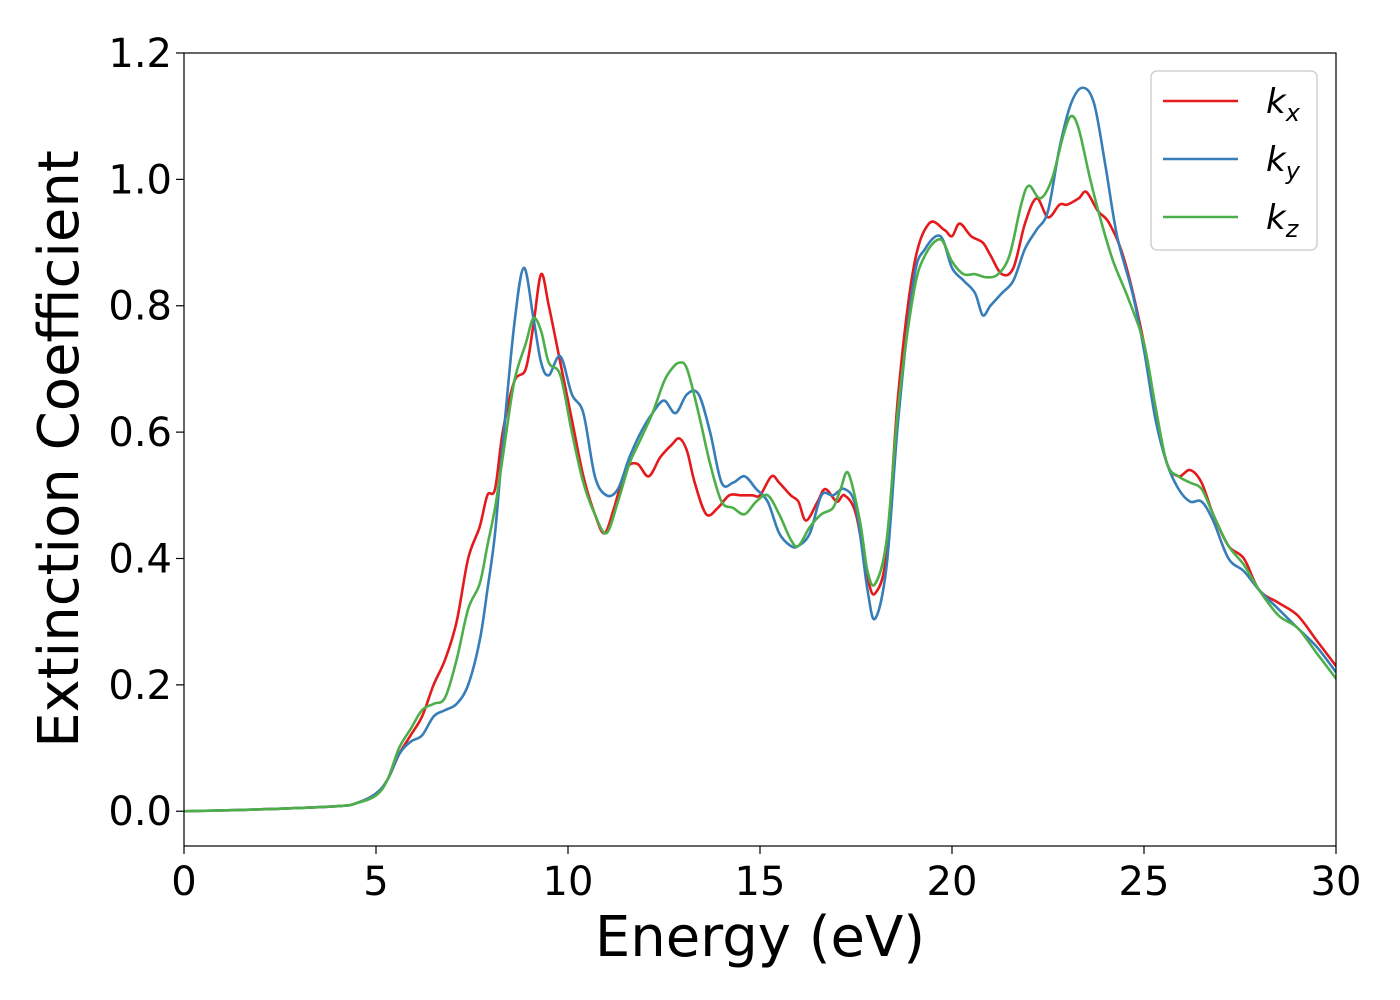  I want to click on y-tick-label: 1.0, so click(140, 180).